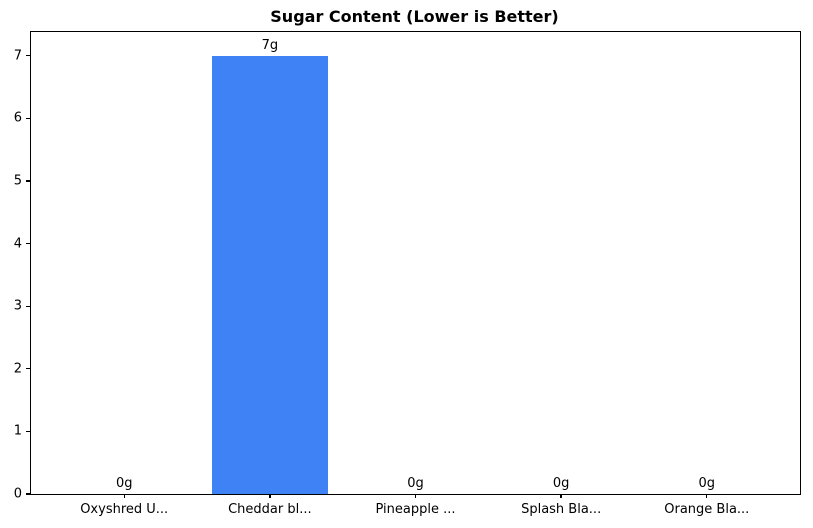 This screenshot has width=813, height=528. What do you see at coordinates (17, 306) in the screenshot?
I see `y-tick-label: 3` at bounding box center [17, 306].